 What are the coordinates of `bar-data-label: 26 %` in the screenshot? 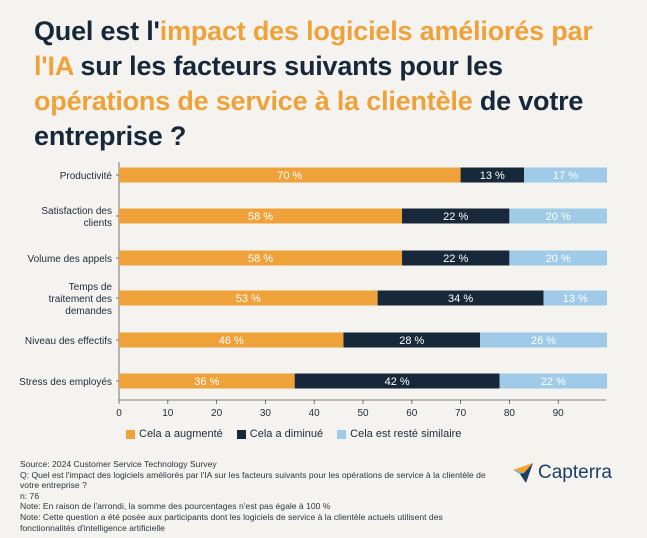 It's located at (543, 341).